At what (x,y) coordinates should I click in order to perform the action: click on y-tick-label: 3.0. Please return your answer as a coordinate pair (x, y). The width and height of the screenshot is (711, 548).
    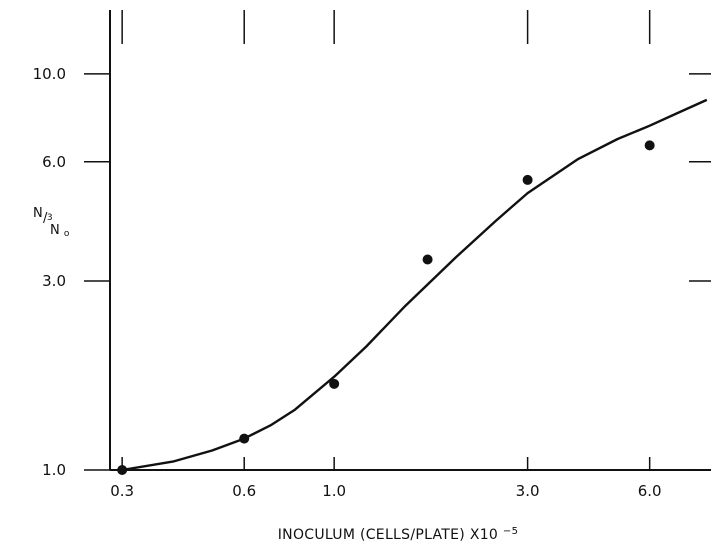
    Looking at the image, I should click on (54, 281).